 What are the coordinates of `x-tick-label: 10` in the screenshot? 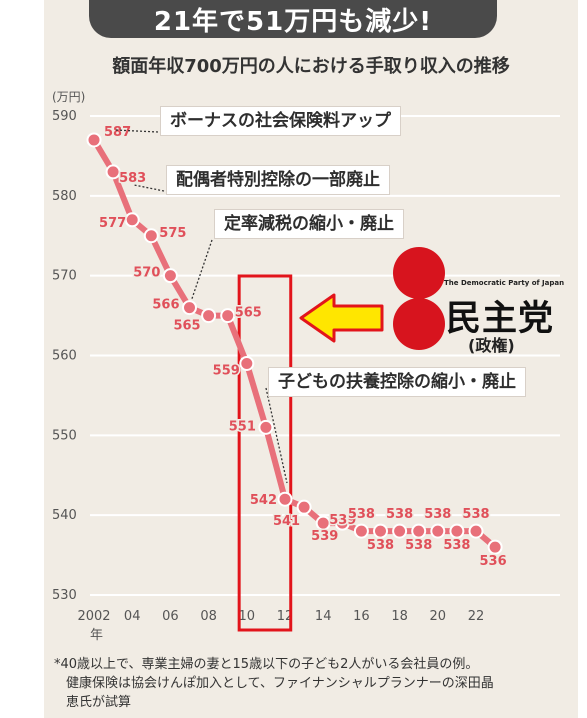 It's located at (247, 616).